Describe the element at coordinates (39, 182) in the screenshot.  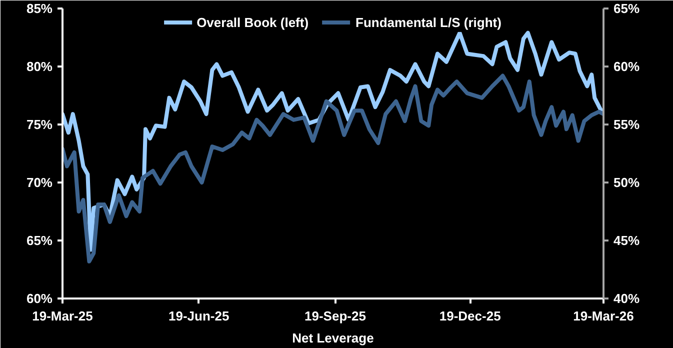
I see `y-tick-label: 70%` at that location.